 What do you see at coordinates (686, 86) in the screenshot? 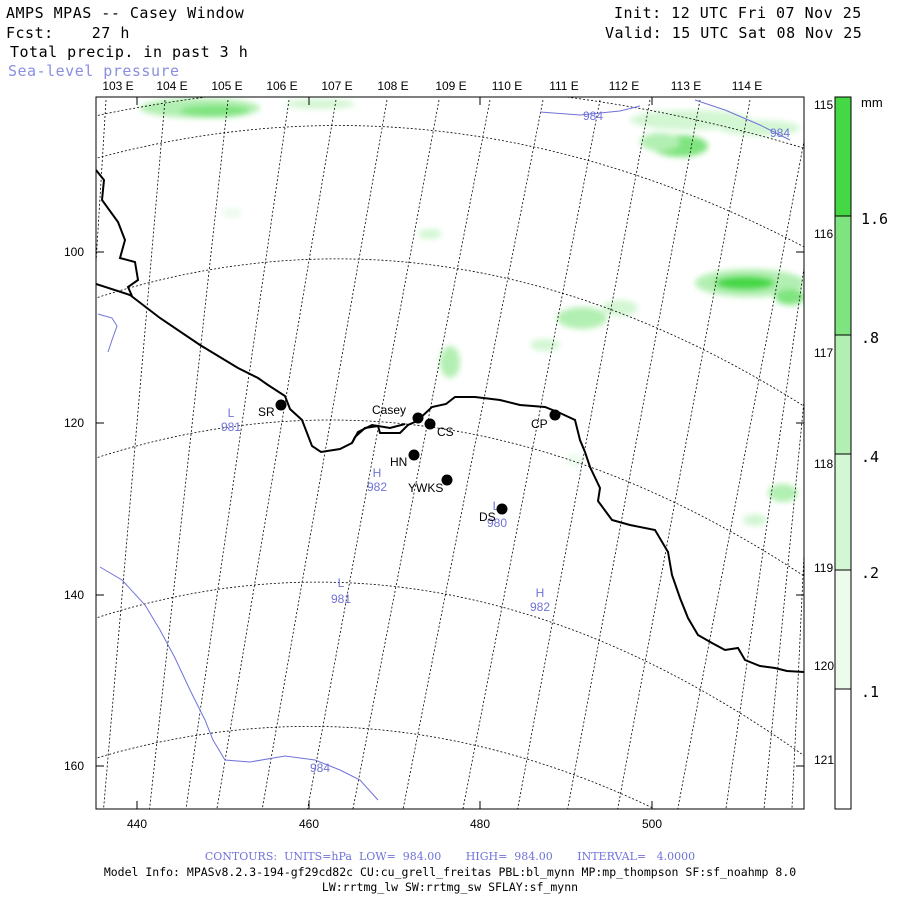
I see `lon-label-top: 113 E` at bounding box center [686, 86].